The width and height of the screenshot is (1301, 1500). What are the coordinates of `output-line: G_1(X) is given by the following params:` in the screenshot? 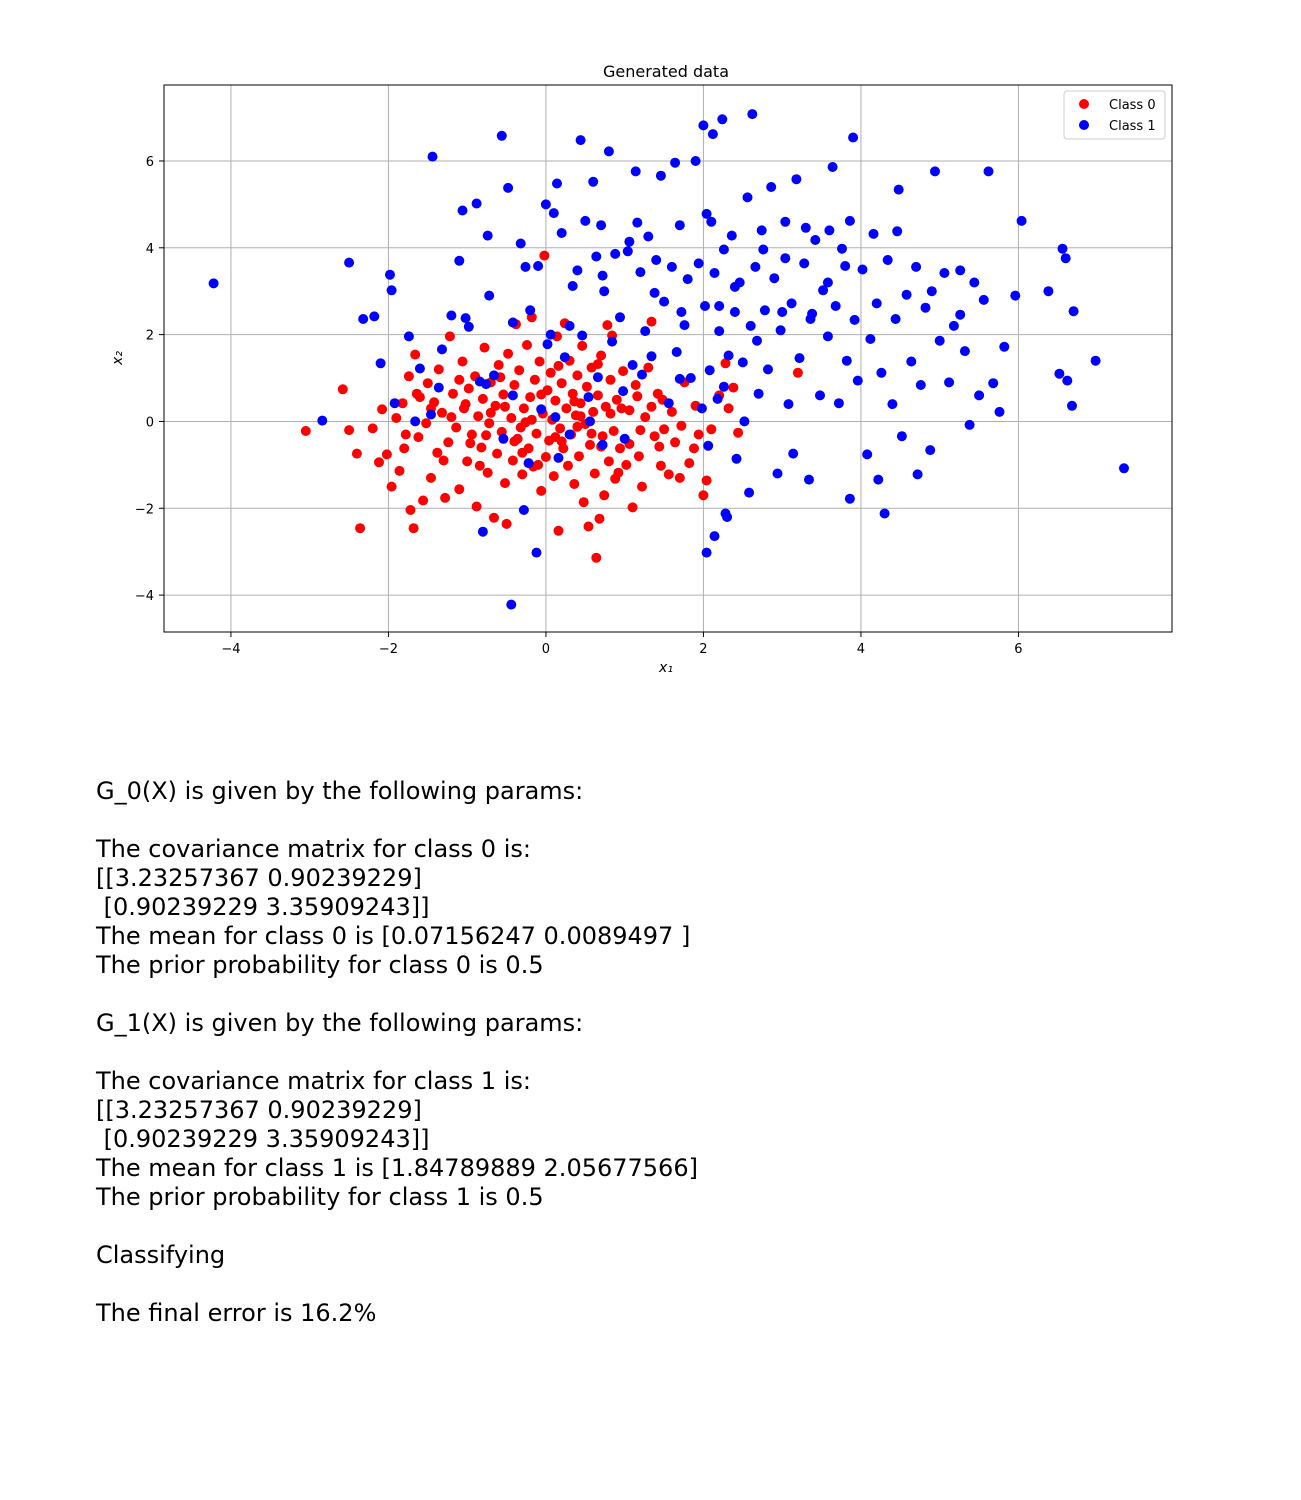 It's located at (340, 1023).